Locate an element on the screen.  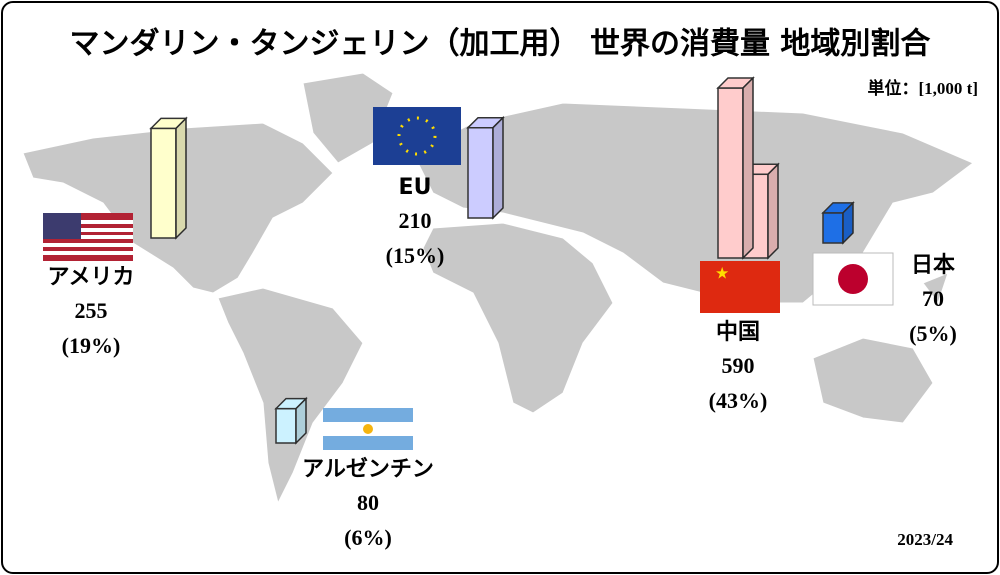
region-label: EU is located at coordinates (415, 187).